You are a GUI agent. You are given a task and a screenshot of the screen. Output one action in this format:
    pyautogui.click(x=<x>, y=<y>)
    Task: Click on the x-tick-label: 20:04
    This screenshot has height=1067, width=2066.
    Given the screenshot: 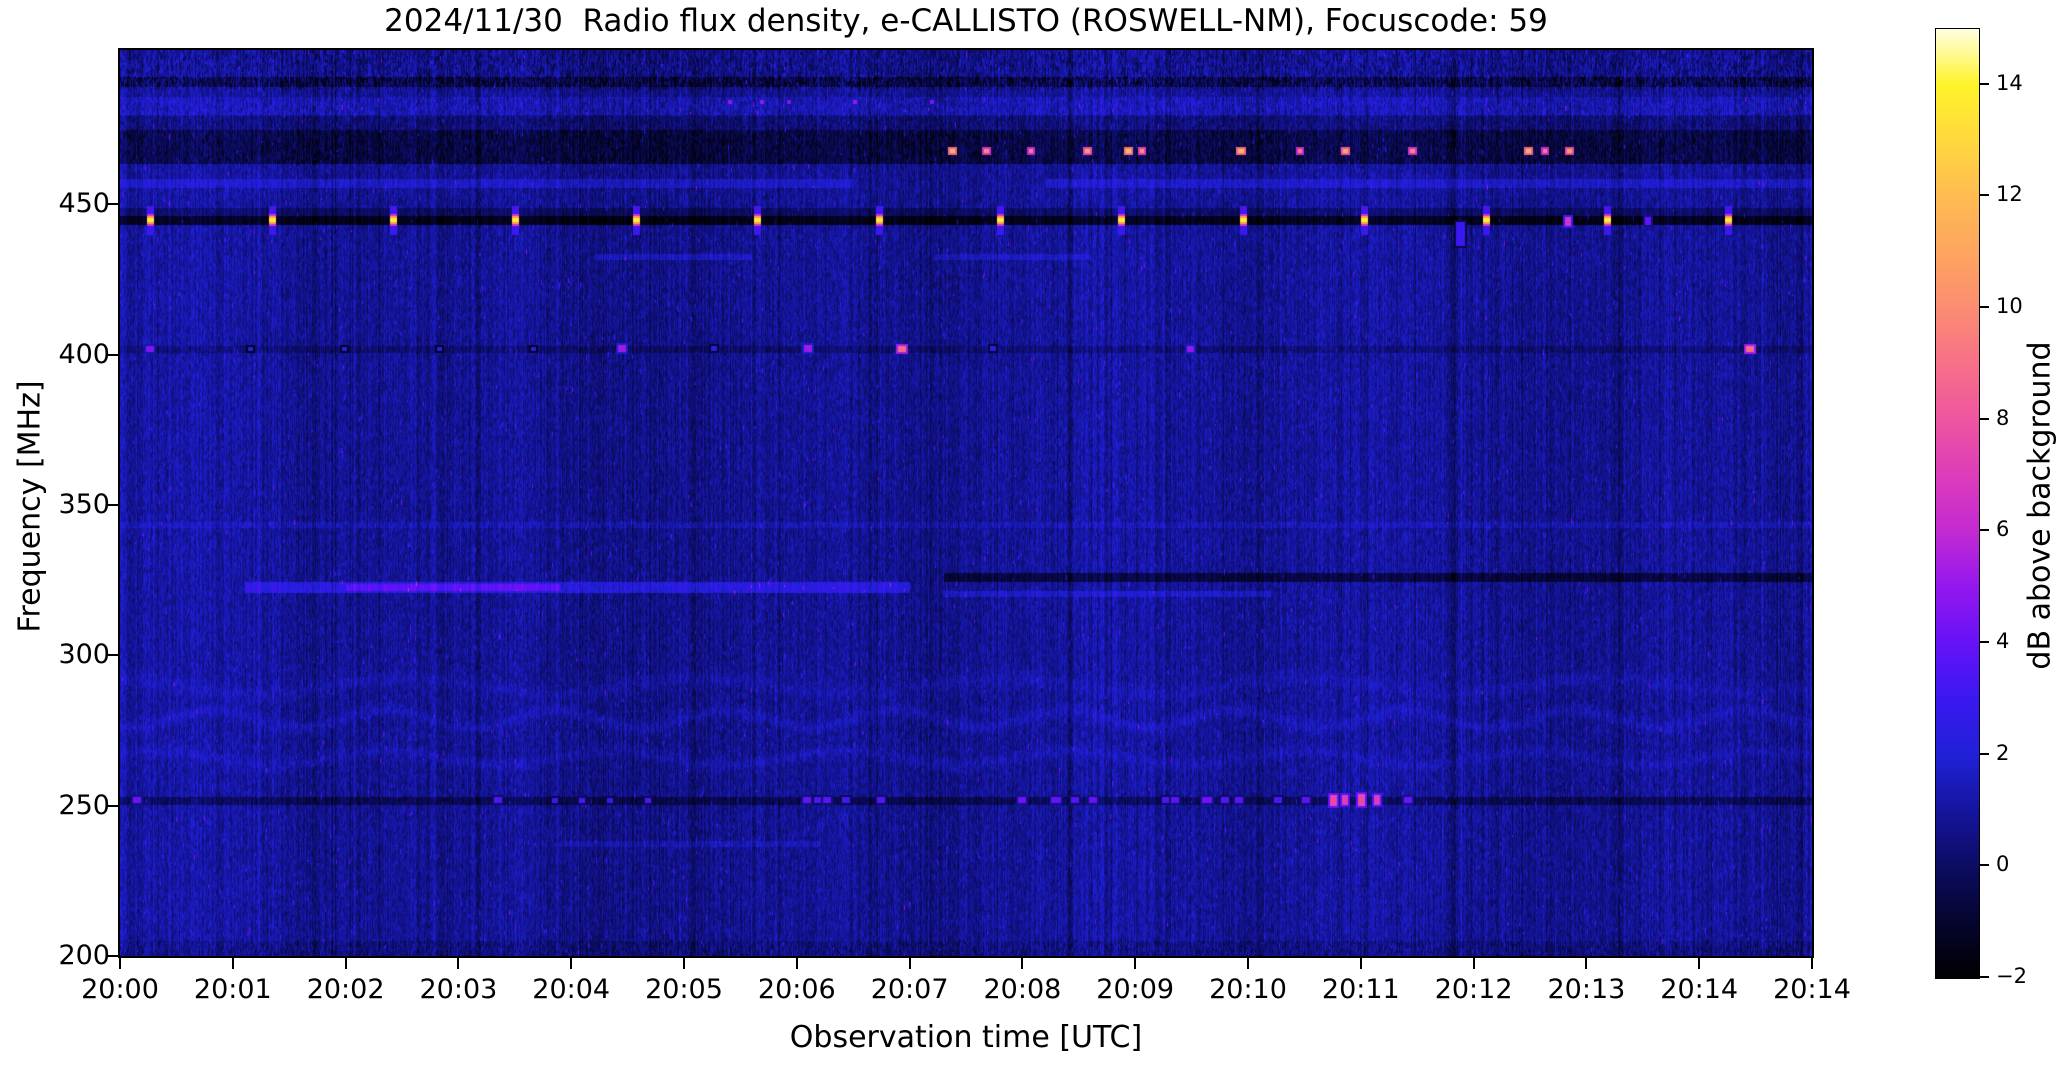 What is the action you would take?
    pyautogui.click(x=571, y=989)
    